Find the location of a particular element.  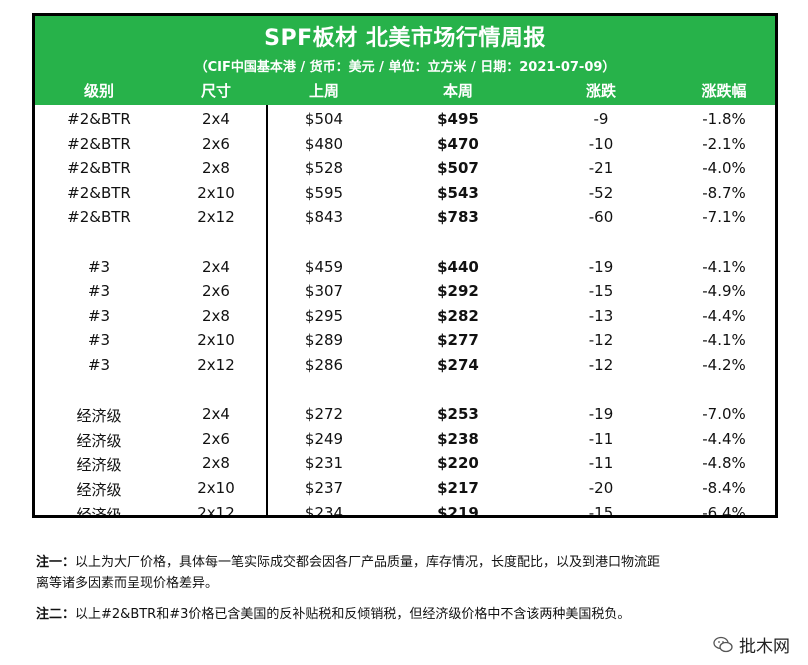

cell-last-week: $231 is located at coordinates (324, 463).